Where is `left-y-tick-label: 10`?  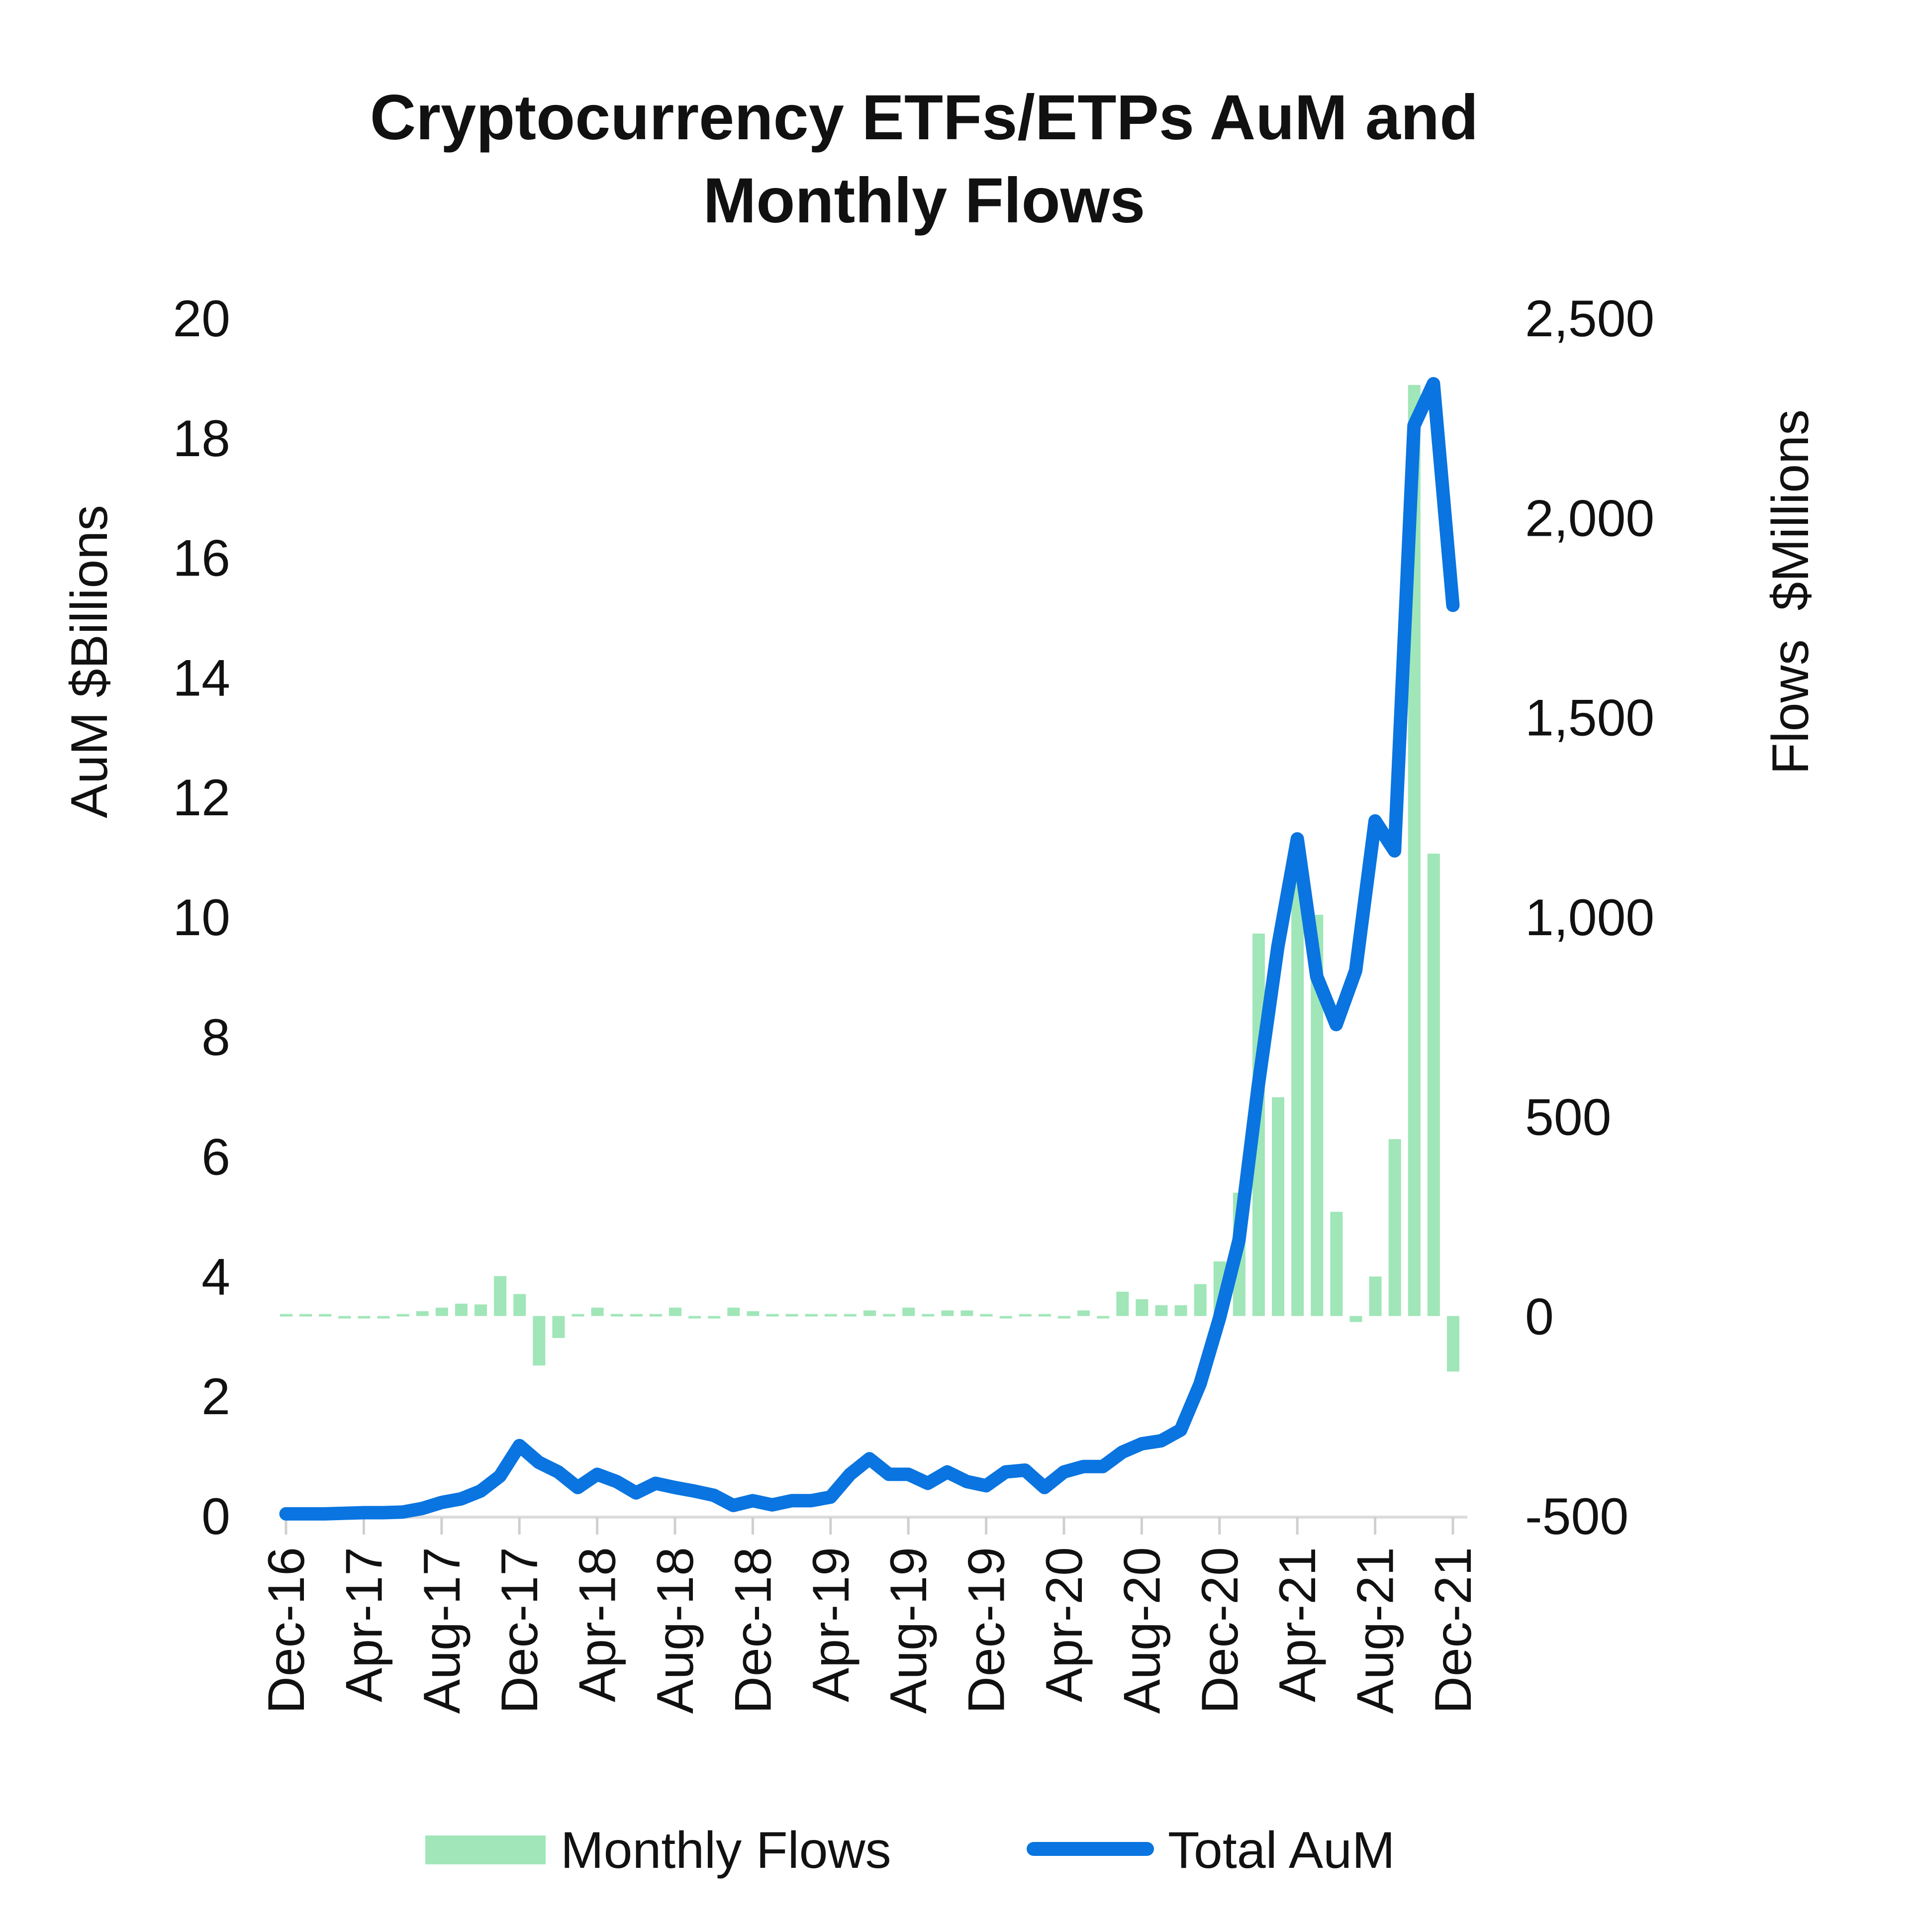 left-y-tick-label: 10 is located at coordinates (201, 918).